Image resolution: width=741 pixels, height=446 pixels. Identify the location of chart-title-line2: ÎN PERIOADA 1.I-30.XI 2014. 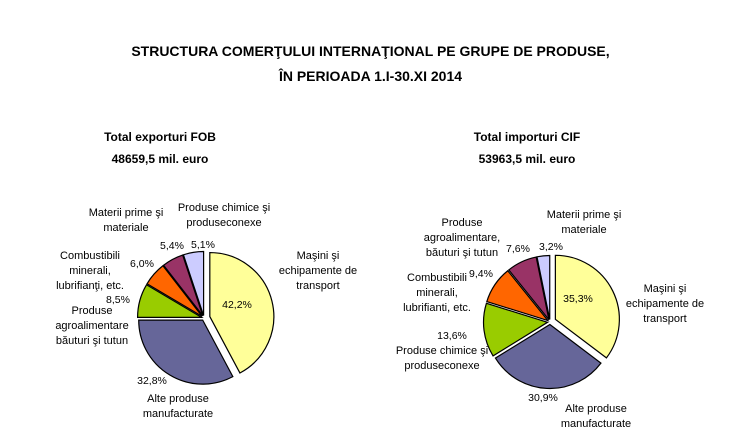
(370, 76).